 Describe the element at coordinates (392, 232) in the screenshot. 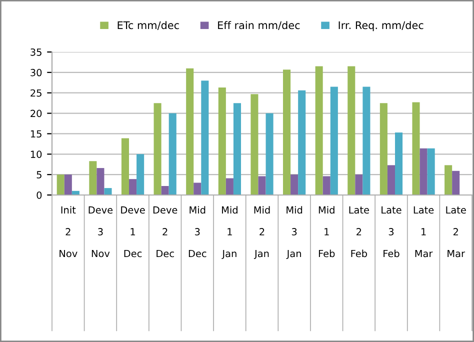

I see `category-label: Late 3 Feb` at that location.